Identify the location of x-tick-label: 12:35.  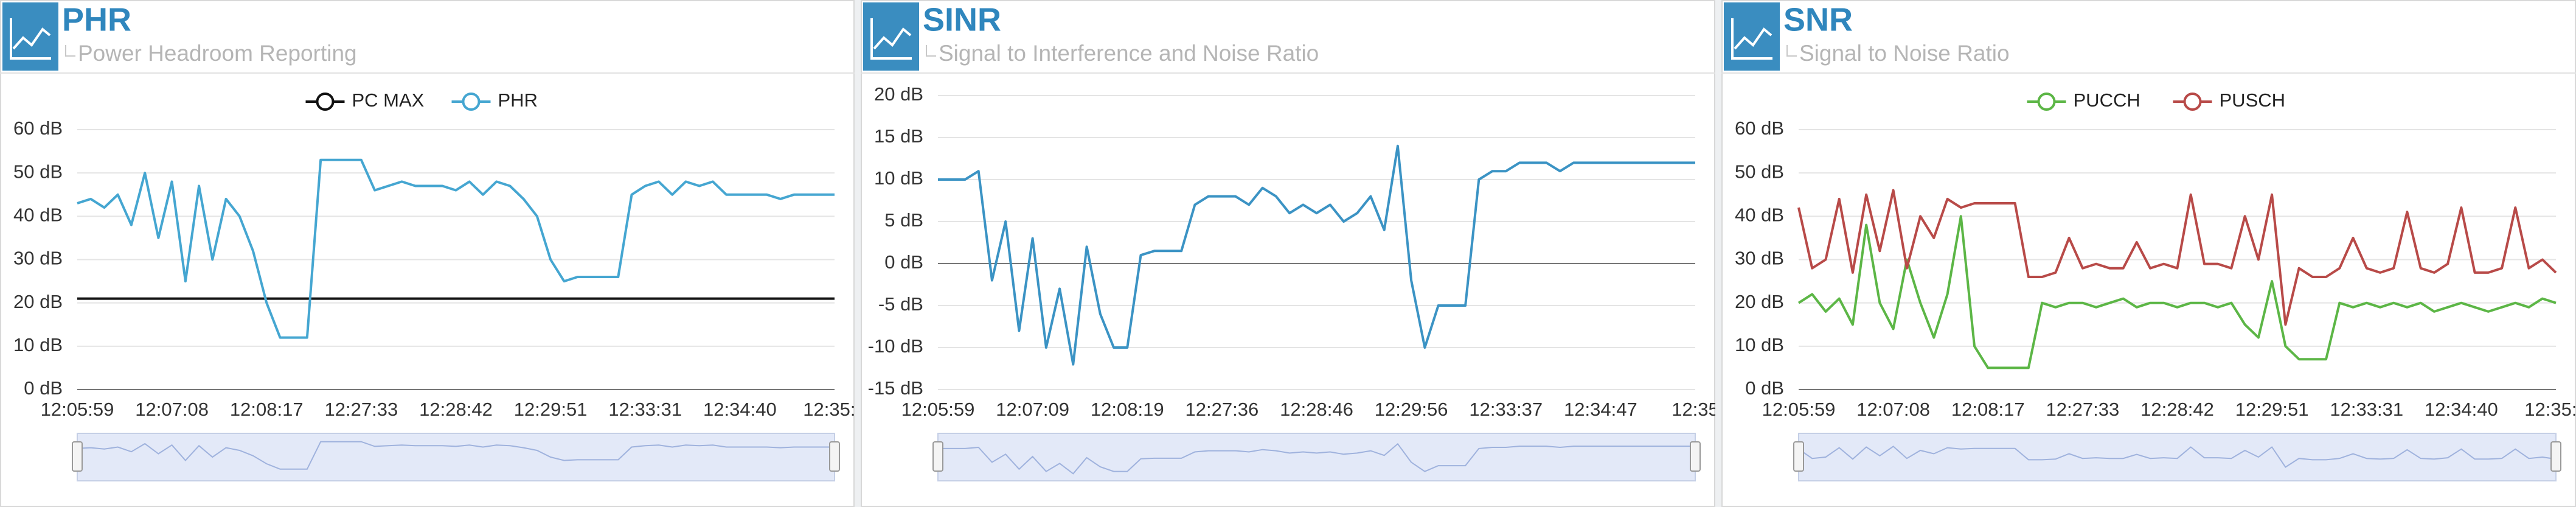
(1695, 409).